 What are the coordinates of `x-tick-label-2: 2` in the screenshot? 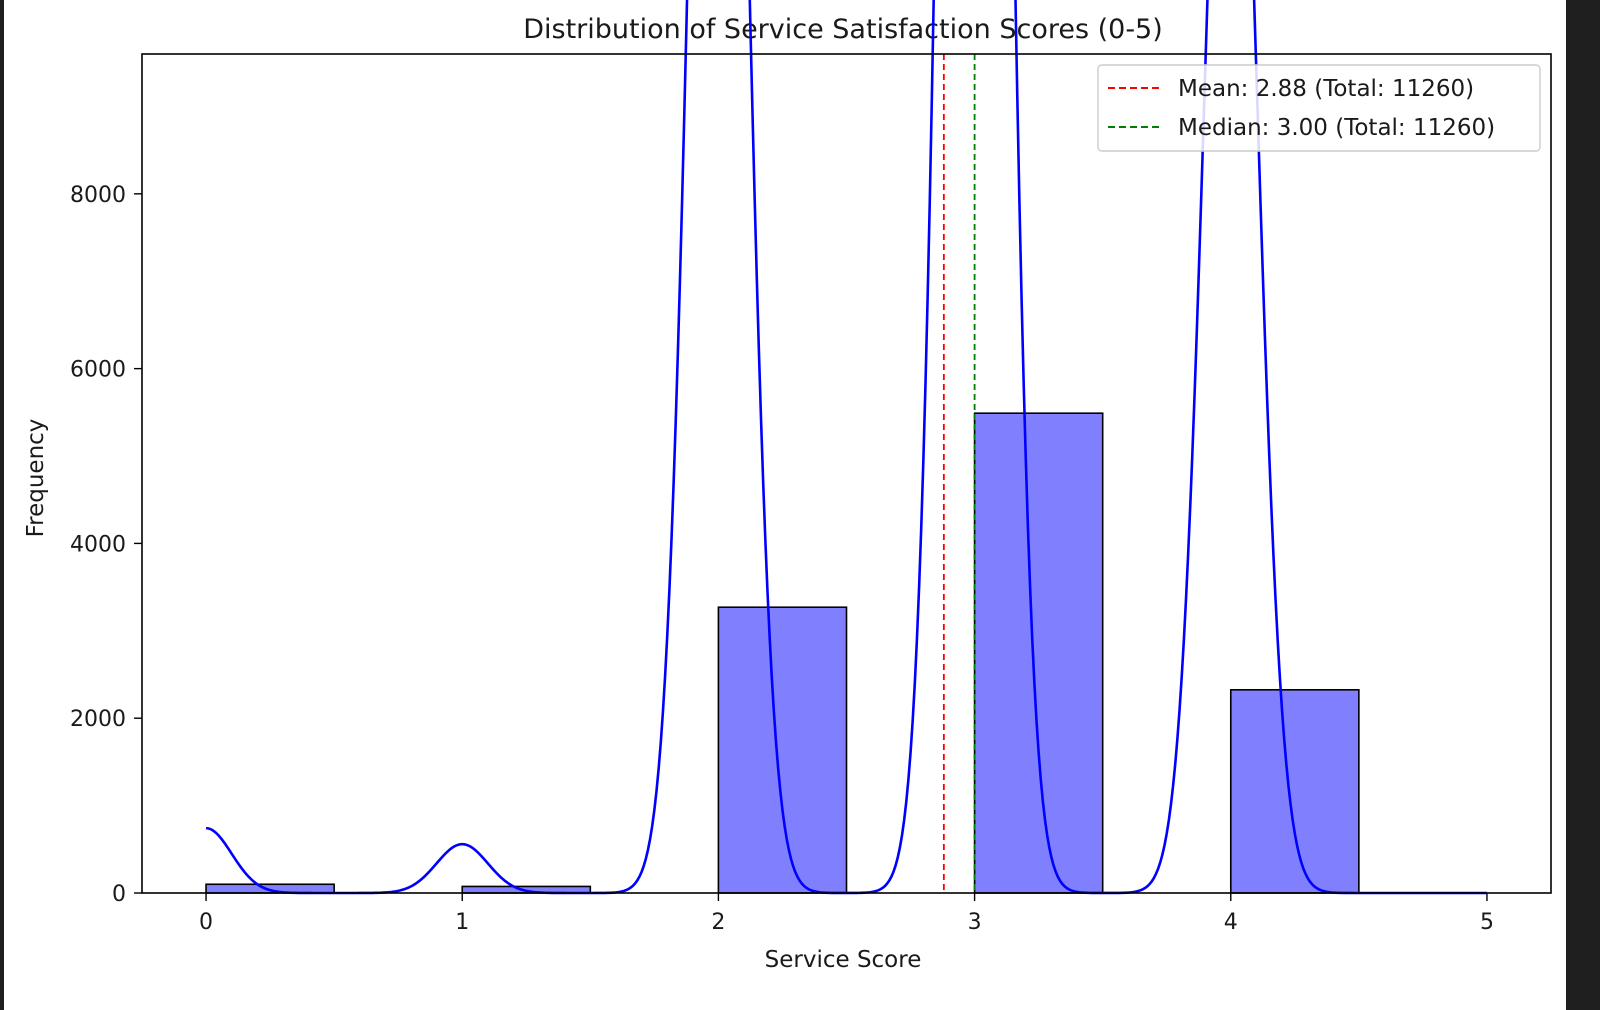 It's located at (718, 922).